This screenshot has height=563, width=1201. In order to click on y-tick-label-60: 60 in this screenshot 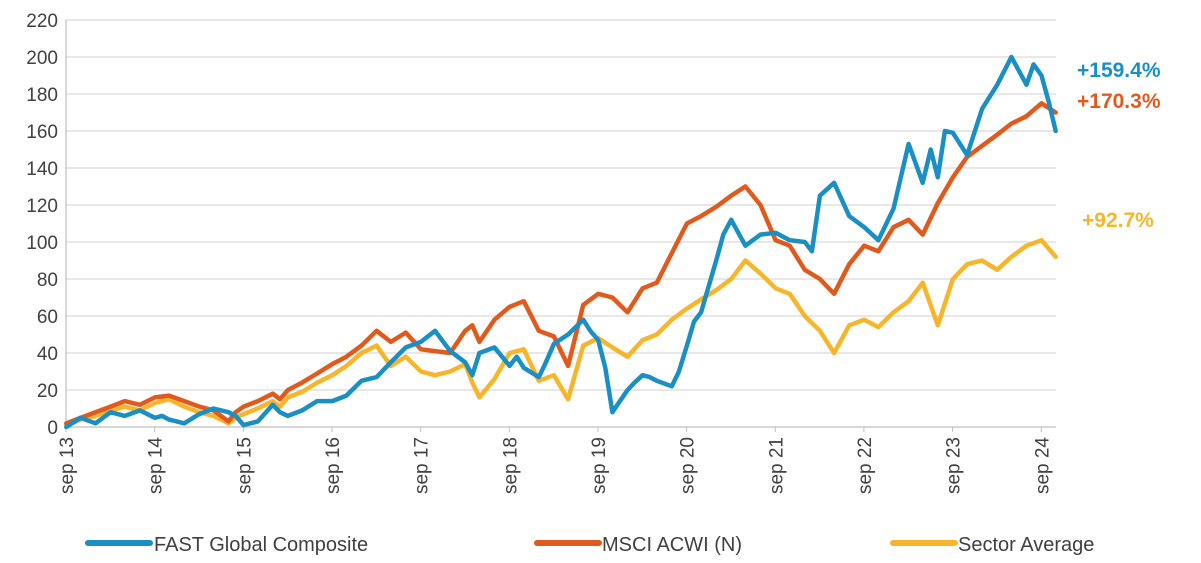, I will do `click(47, 317)`.